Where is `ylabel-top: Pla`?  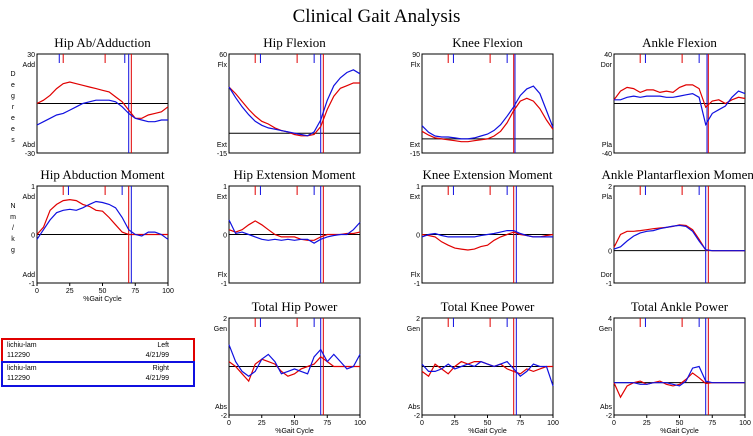
ylabel-top: Pla is located at coordinates (607, 197).